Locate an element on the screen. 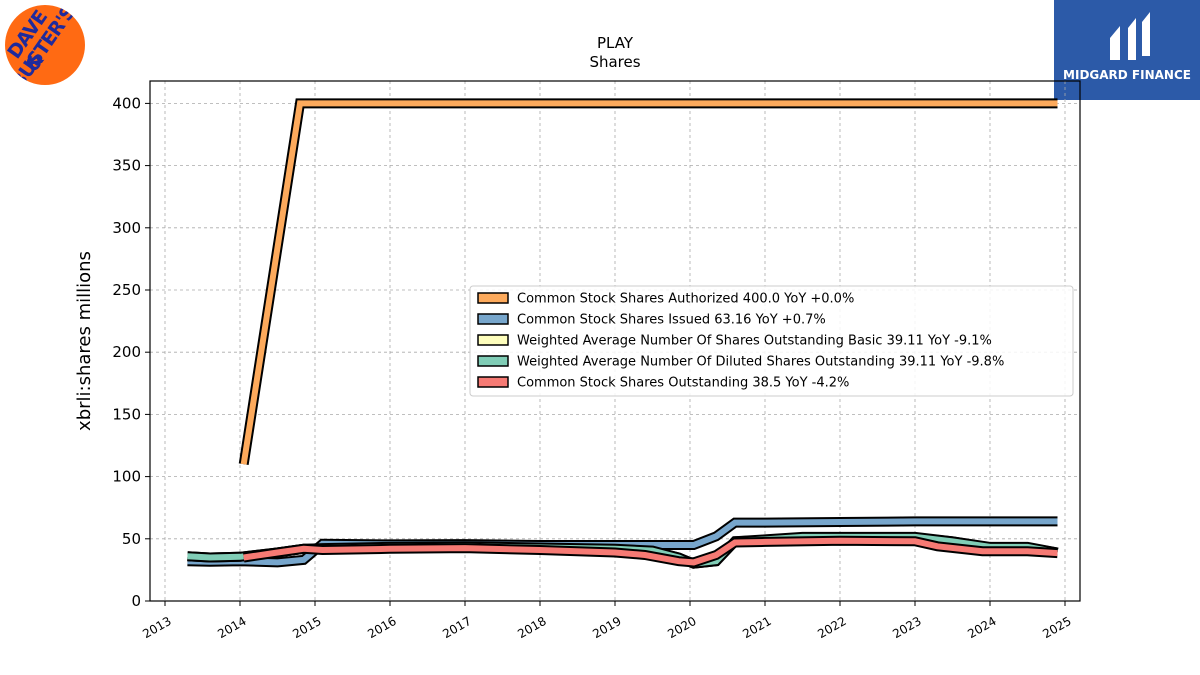 The height and width of the screenshot is (675, 1200). company-logo: DAVE & BUSTER'S is located at coordinates (45, 45).